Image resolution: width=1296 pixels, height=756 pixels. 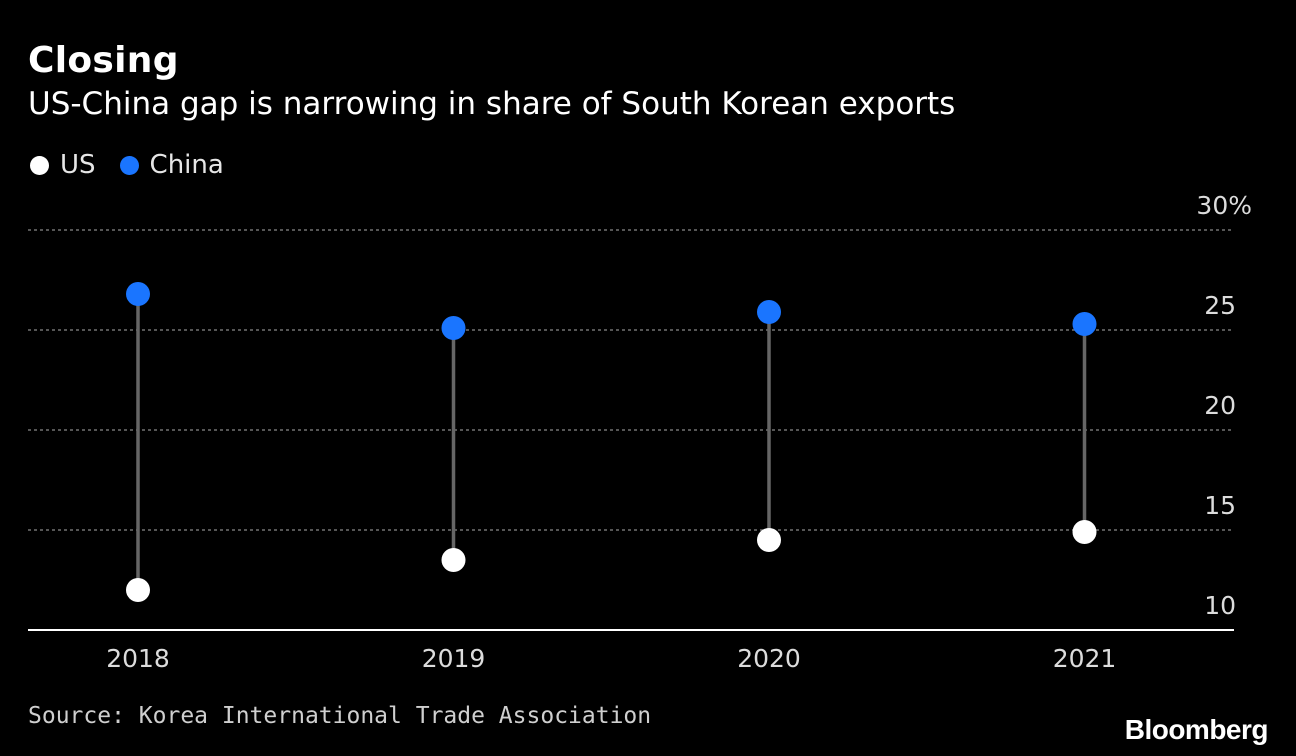 I want to click on y-tick-label-25: 25, so click(x=1220, y=305).